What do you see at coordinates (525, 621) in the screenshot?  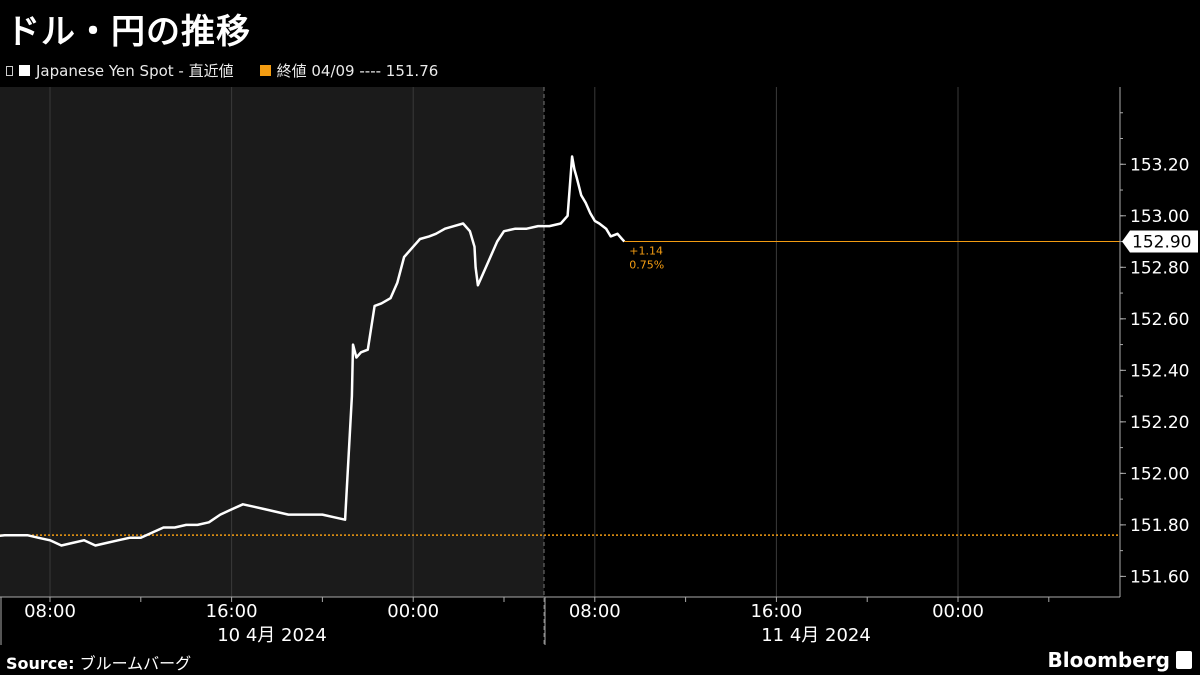 I see `x-axis-ticks: 08:00 16:00 00:00 08:00 16:00 00:00` at bounding box center [525, 621].